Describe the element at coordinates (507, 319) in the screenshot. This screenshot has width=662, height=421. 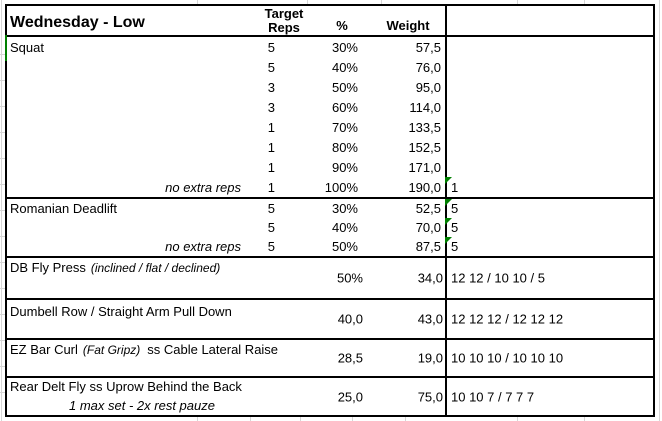
I see `cell-rep-scheme: 12 12 12 / 12 12 12` at that location.